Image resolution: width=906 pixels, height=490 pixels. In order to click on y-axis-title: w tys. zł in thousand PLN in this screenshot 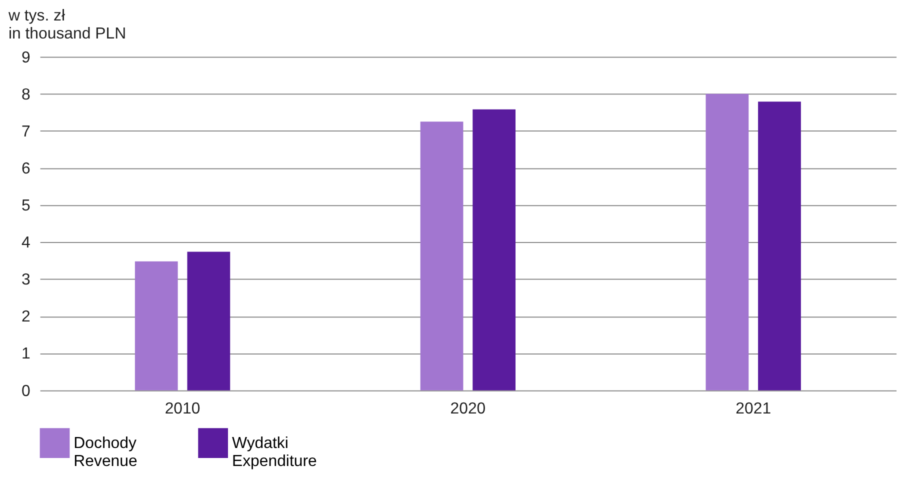, I will do `click(66, 24)`.